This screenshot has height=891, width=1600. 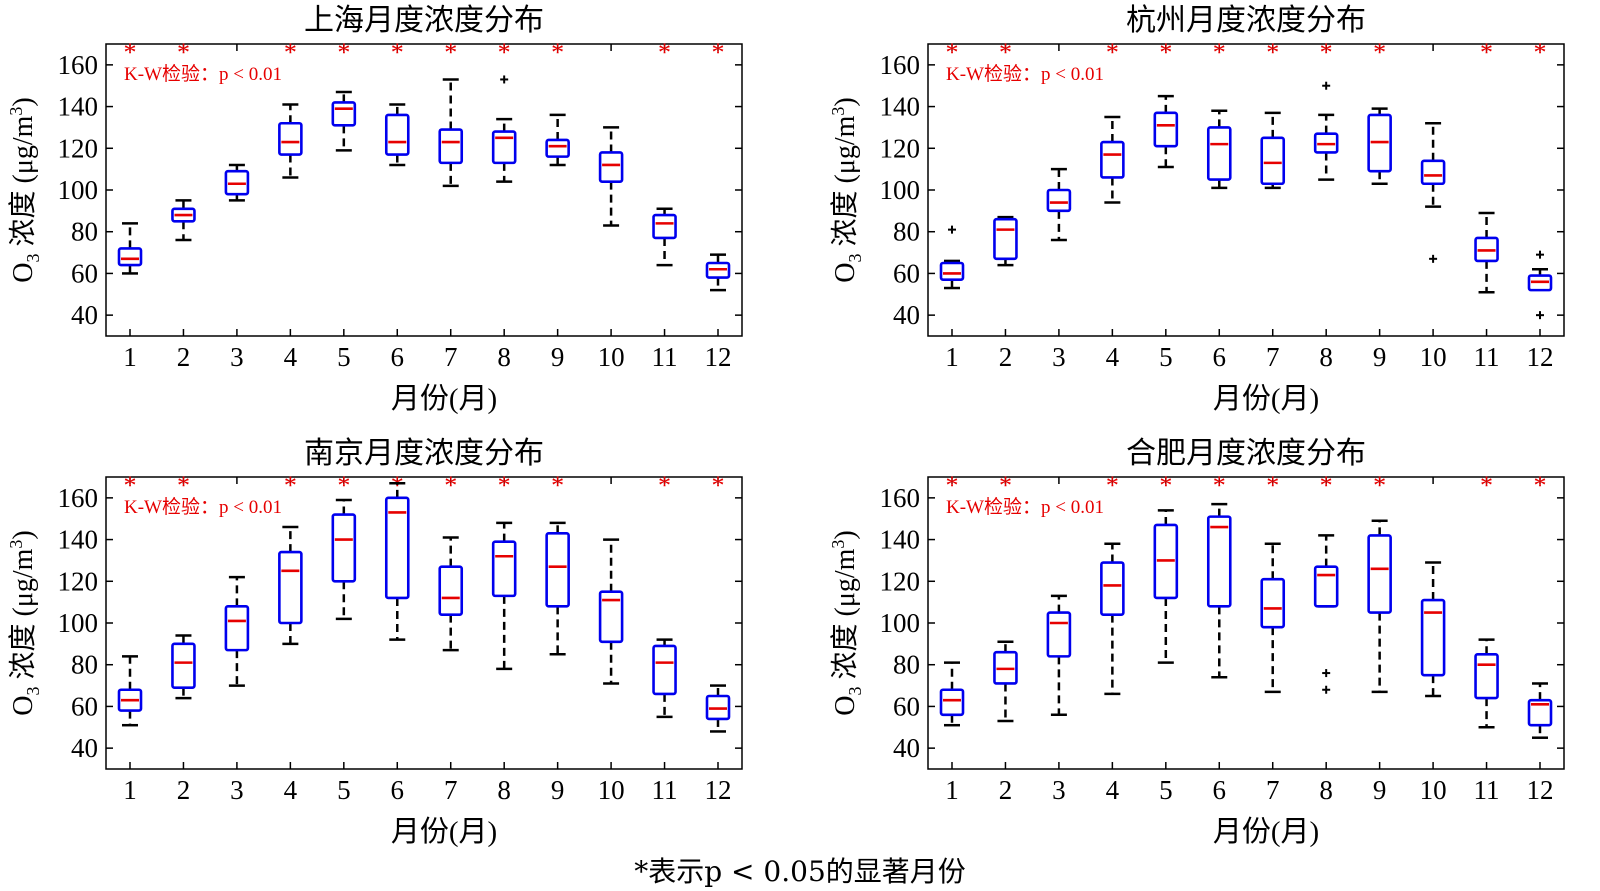 What do you see at coordinates (1006, 790) in the screenshot?
I see `x-tick-label: 2` at bounding box center [1006, 790].